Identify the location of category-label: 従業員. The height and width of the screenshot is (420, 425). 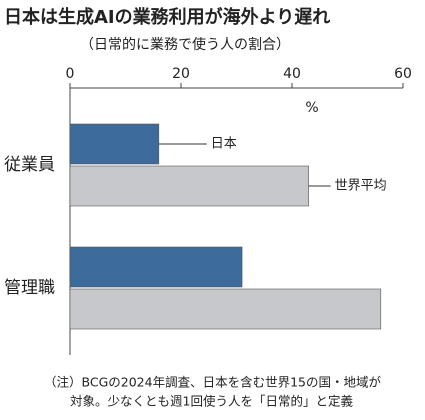
(29, 165).